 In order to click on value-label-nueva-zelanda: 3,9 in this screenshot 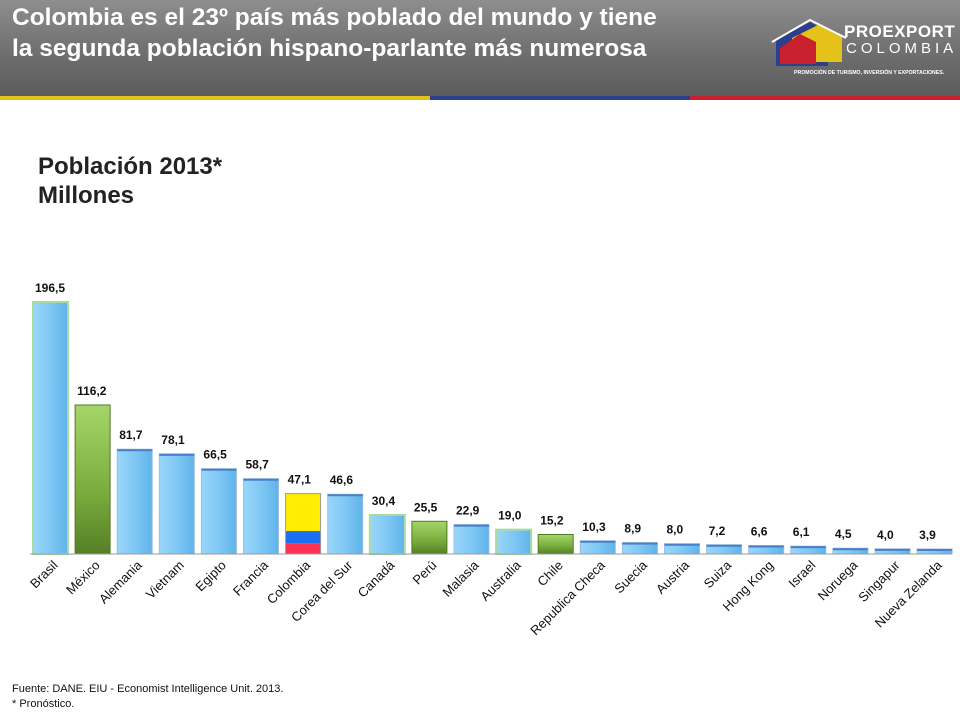, I will do `click(927, 535)`.